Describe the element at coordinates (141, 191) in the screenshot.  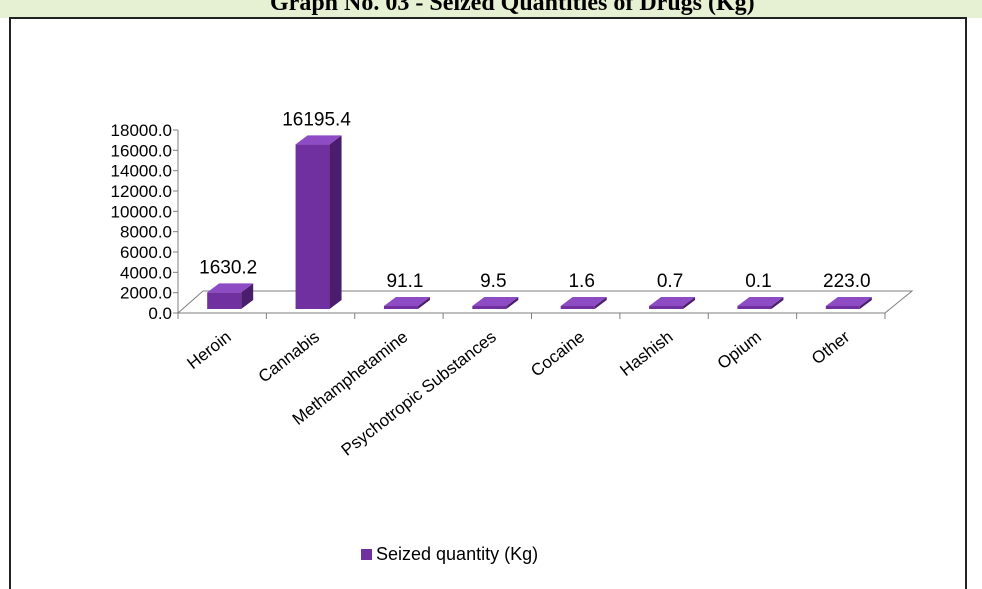
I see `y-tick-label: 12000.0` at that location.